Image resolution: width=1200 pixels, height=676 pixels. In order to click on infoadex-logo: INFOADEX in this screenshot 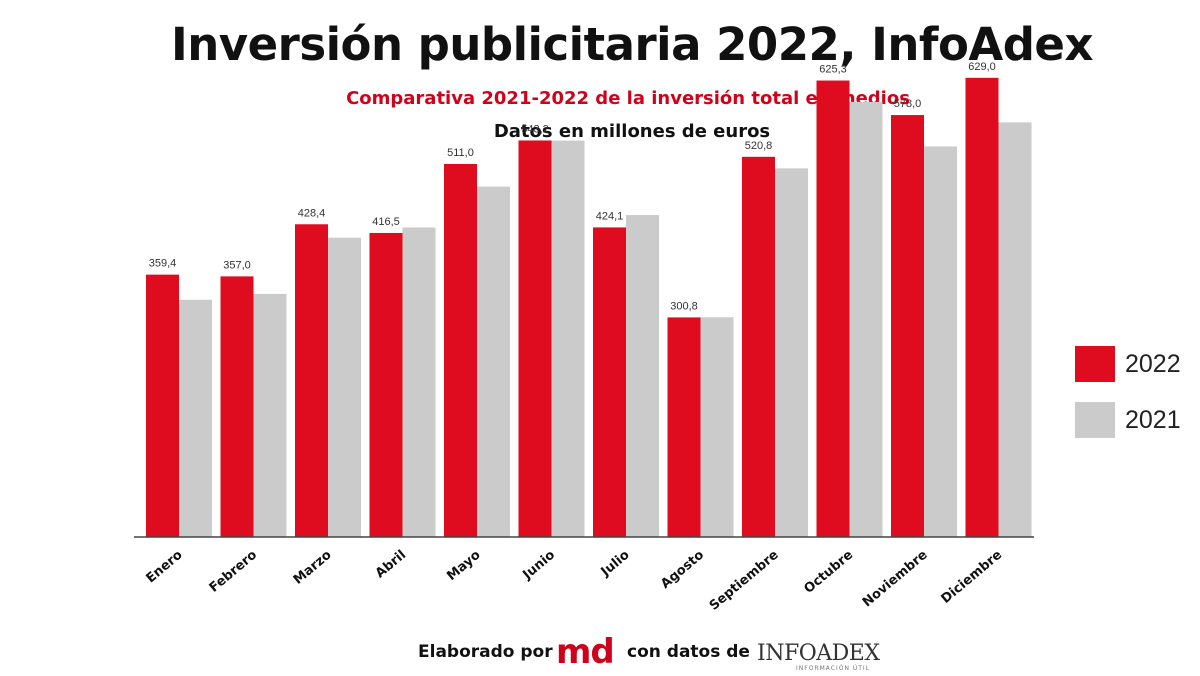, I will do `click(818, 653)`.